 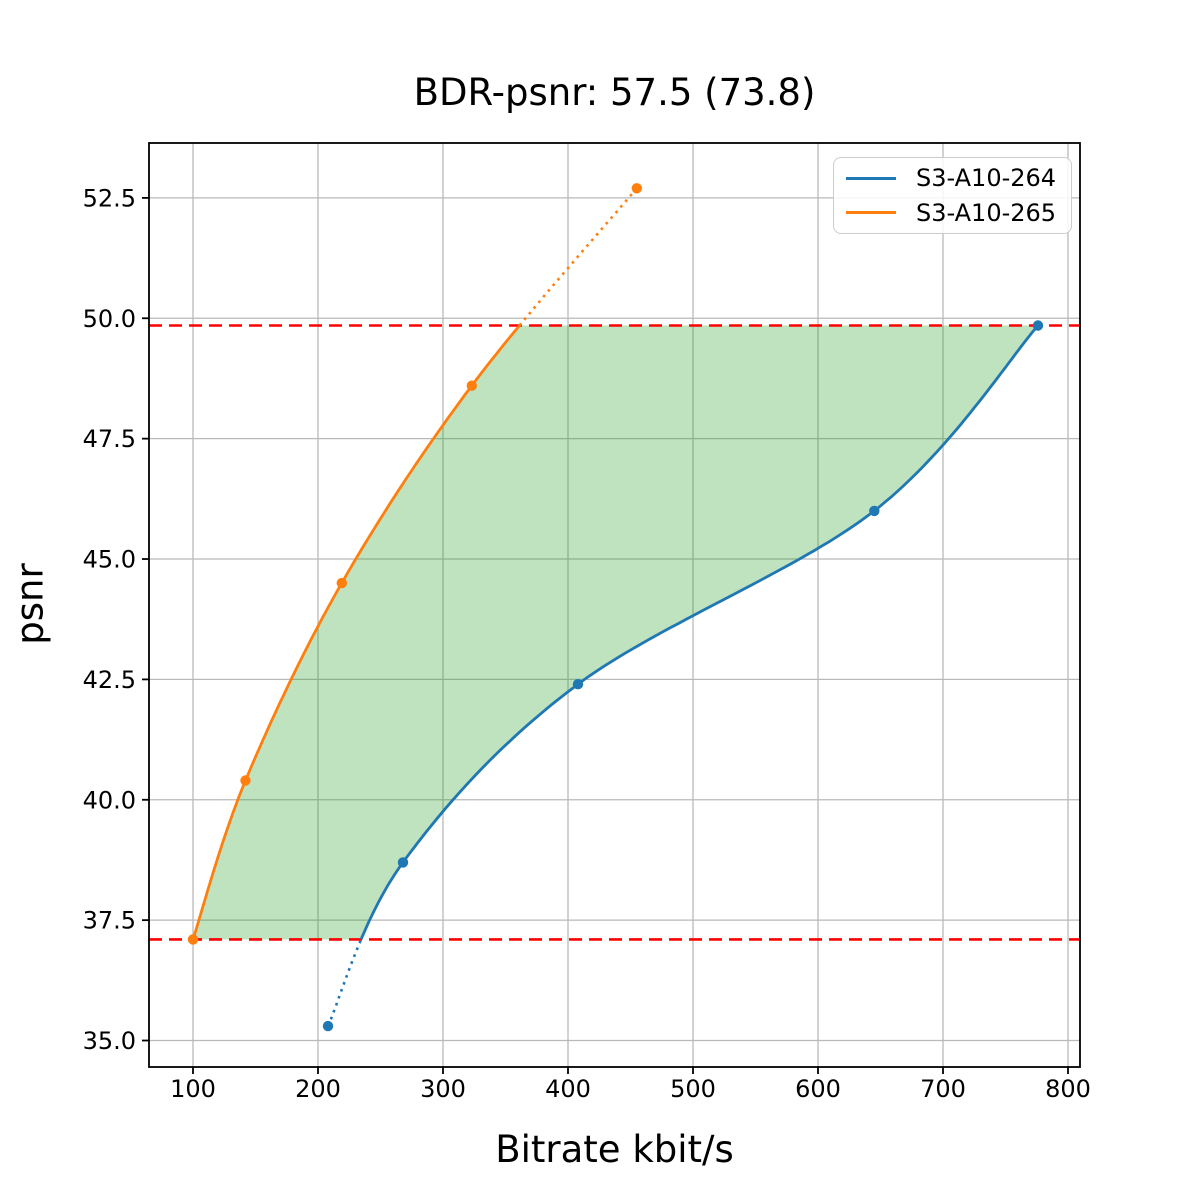 I want to click on legend-label-264: S3-A10-264, so click(x=986, y=178).